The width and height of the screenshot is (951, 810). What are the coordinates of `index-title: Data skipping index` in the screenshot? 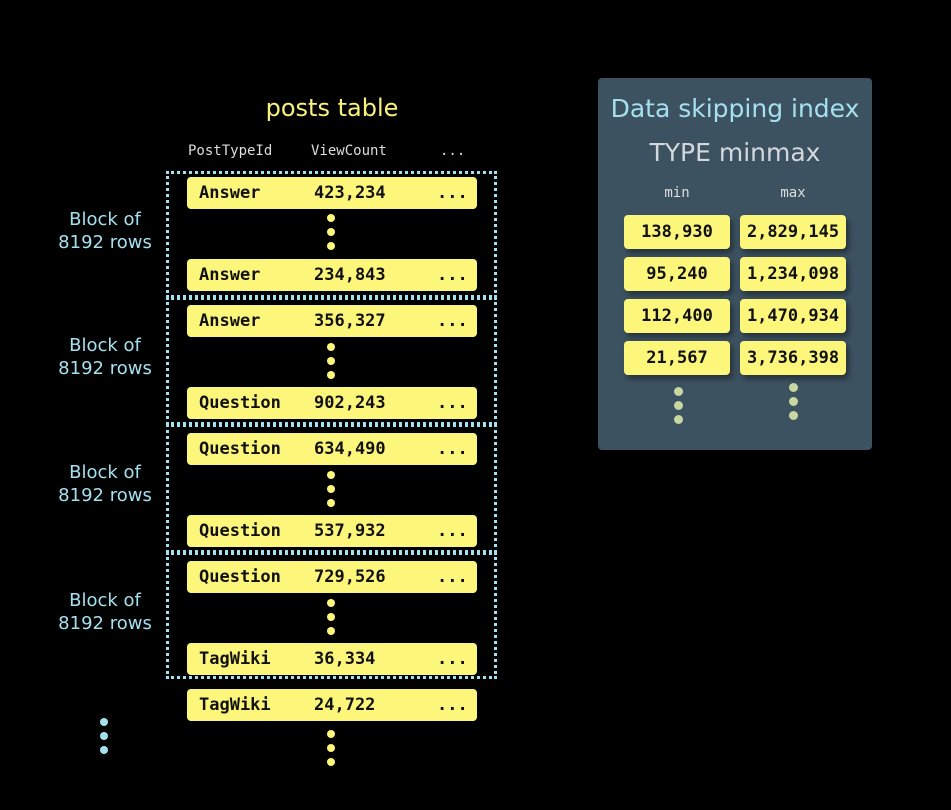 It's located at (735, 108).